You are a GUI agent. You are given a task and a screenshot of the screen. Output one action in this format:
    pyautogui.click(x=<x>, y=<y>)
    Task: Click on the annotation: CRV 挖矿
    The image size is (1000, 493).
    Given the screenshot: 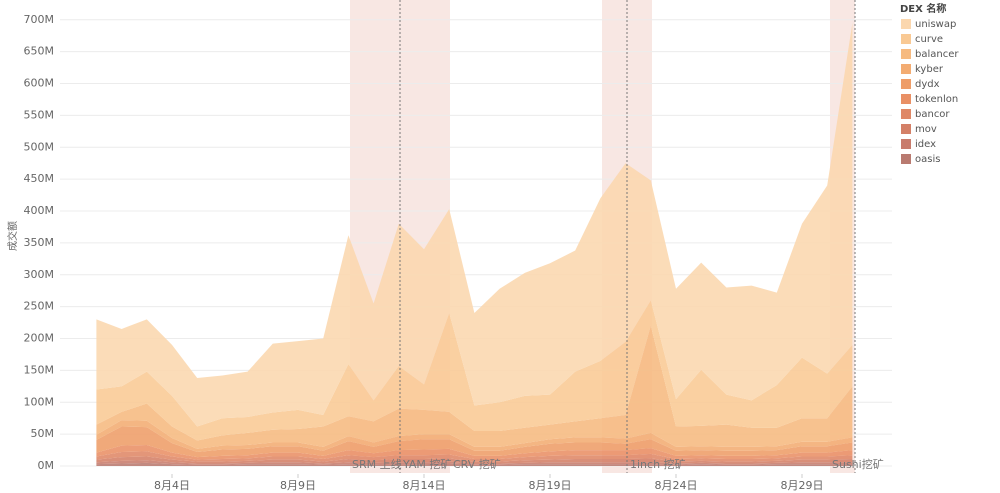 What is the action you would take?
    pyautogui.click(x=477, y=464)
    